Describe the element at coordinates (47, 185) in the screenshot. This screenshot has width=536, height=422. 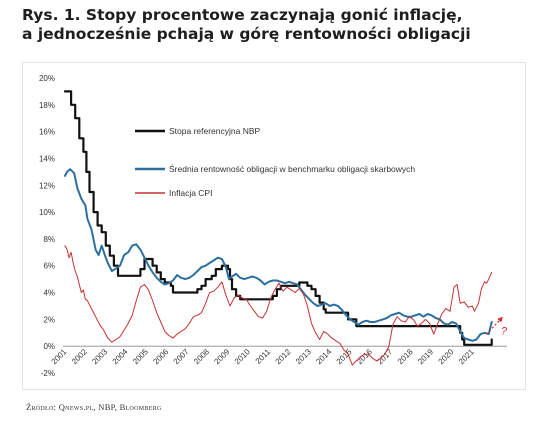
I see `y-tick-label: 12%` at that location.